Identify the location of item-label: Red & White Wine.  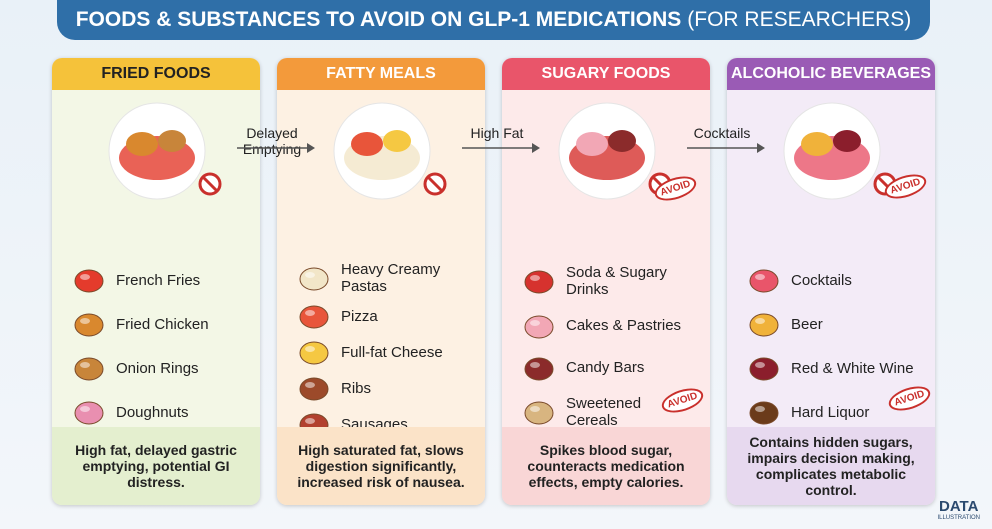
(852, 368).